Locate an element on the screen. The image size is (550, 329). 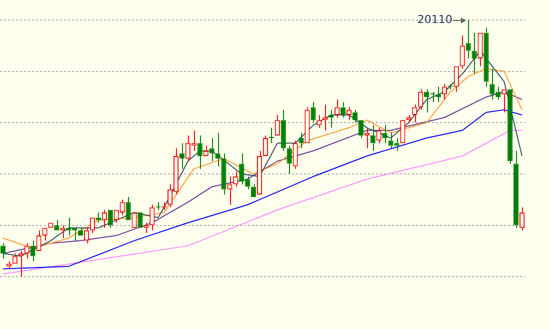
annotation: 20110 is located at coordinates (434, 19).